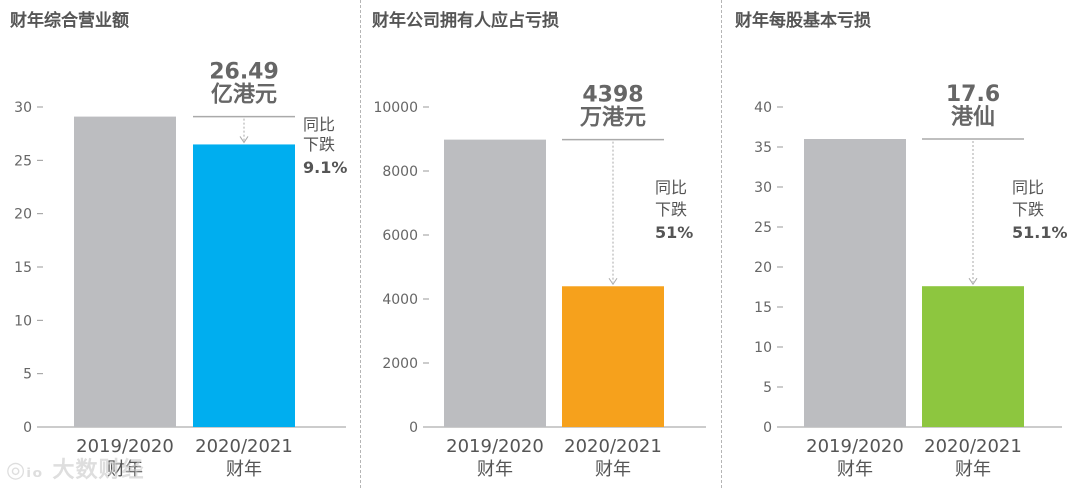  What do you see at coordinates (244, 95) in the screenshot?
I see `data-label-unit: 亿港元` at bounding box center [244, 95].